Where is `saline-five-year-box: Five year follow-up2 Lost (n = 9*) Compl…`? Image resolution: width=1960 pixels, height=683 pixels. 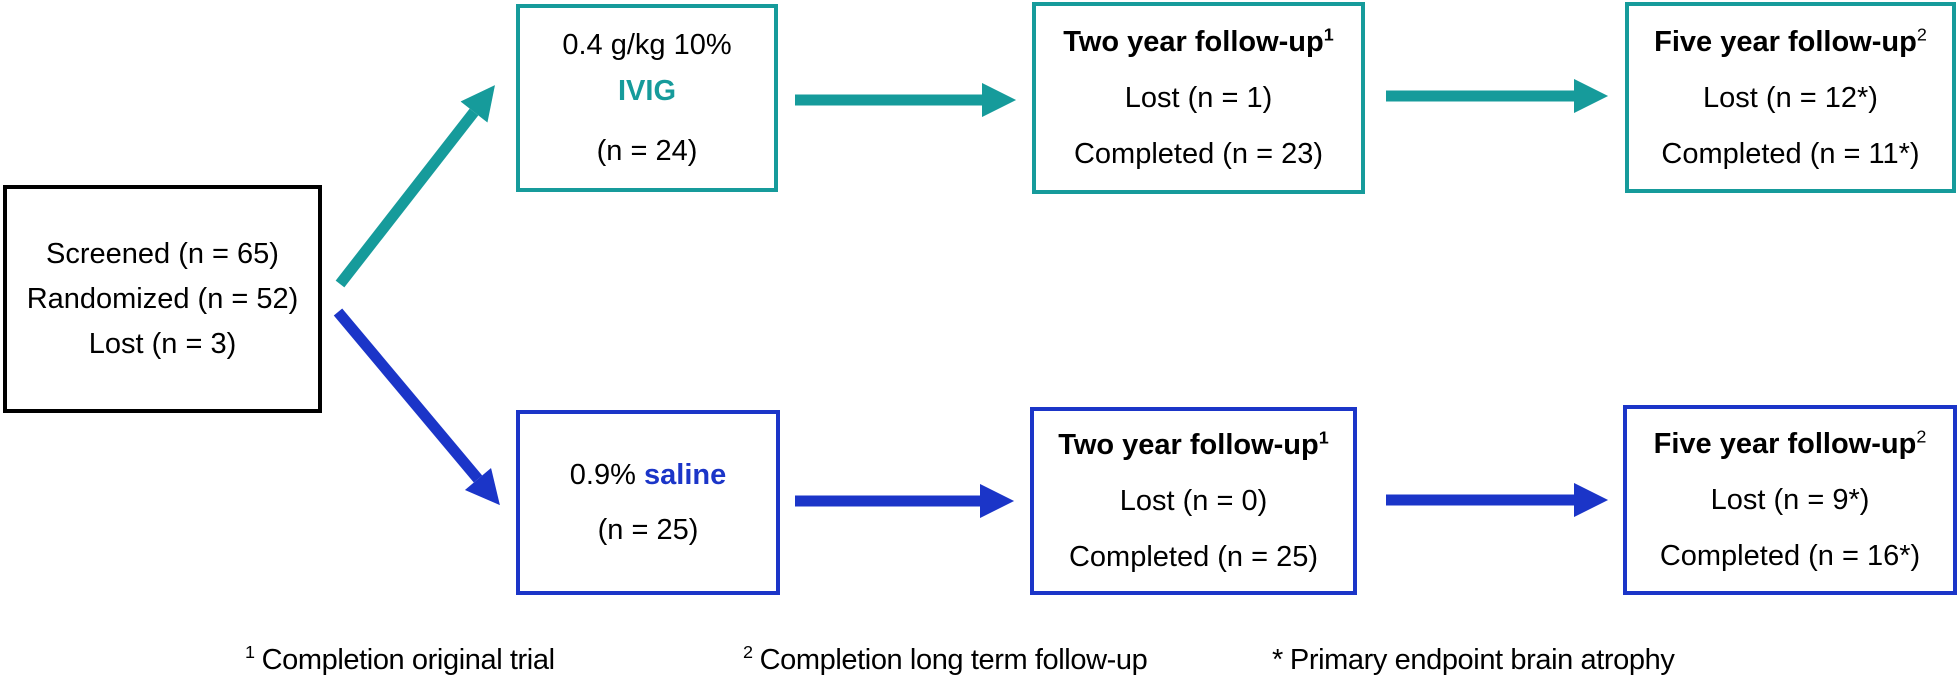
saline-five-year-box: Five year follow-up2 Lost (n = 9*) Compl… is located at coordinates (1790, 500).